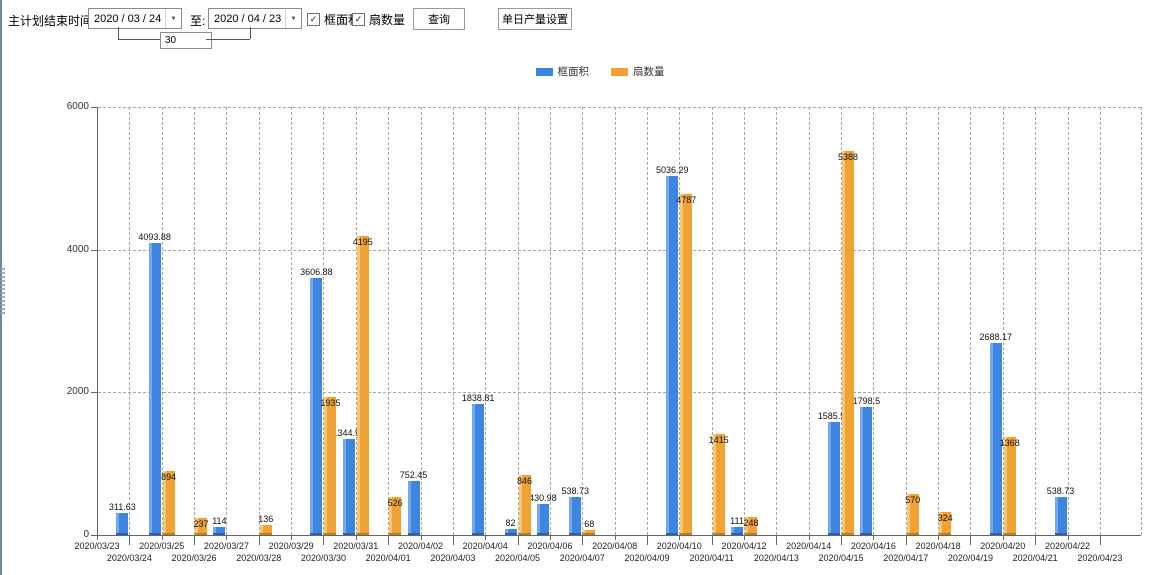 The height and width of the screenshot is (575, 1150). What do you see at coordinates (589, 524) in the screenshot?
I see `bar-value-label: 68` at bounding box center [589, 524].